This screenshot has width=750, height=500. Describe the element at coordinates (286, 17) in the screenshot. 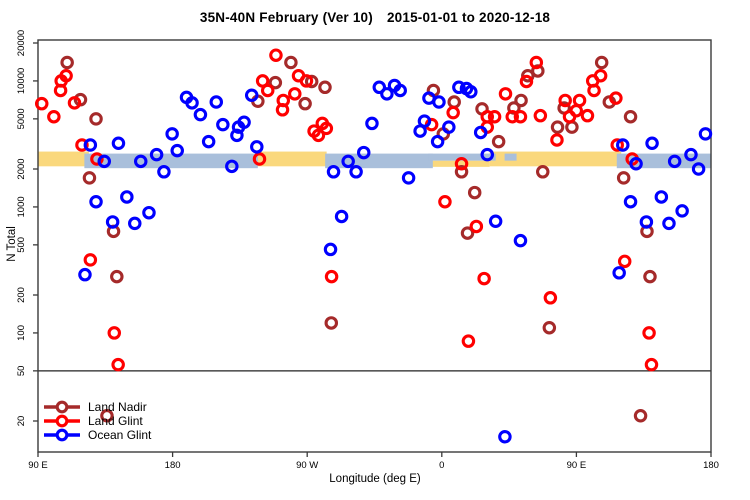

I see `title-range: 35N-40N February (Ver 10)` at that location.